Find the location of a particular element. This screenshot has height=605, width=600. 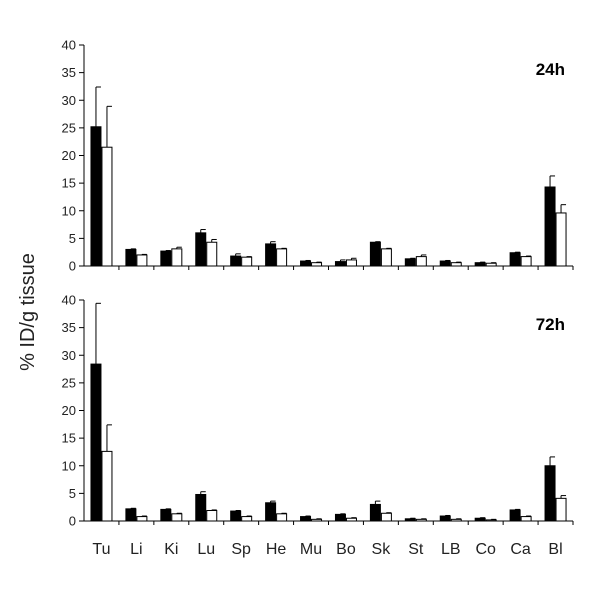

panel-annotation: 72h is located at coordinates (550, 324).